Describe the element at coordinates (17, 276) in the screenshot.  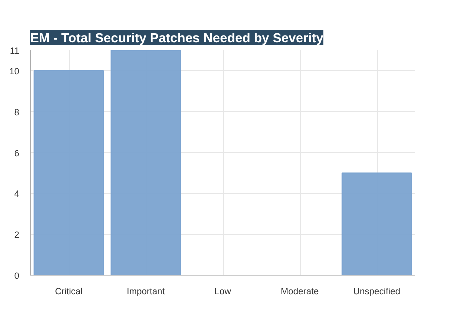
I see `y-tick-label: 0` at that location.